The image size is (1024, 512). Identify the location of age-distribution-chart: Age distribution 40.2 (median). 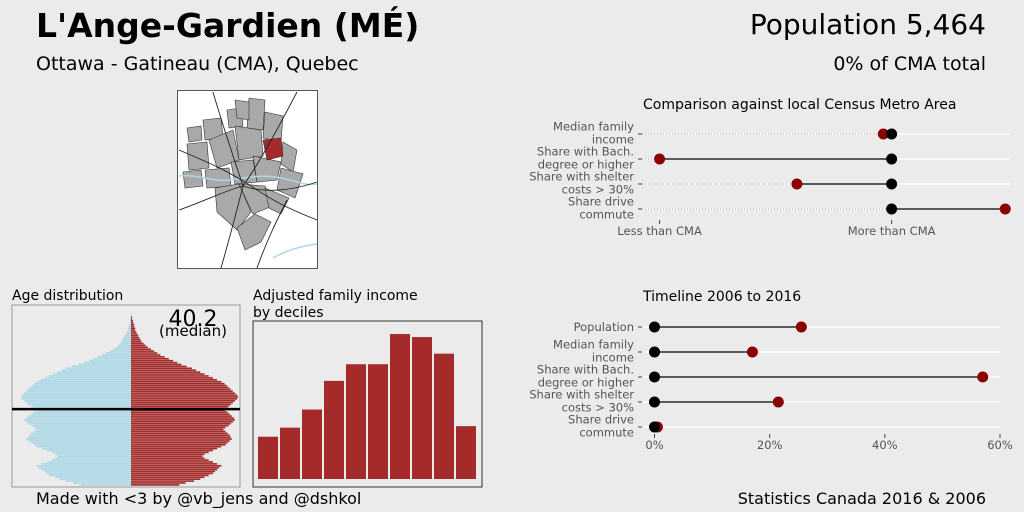
(126, 388).